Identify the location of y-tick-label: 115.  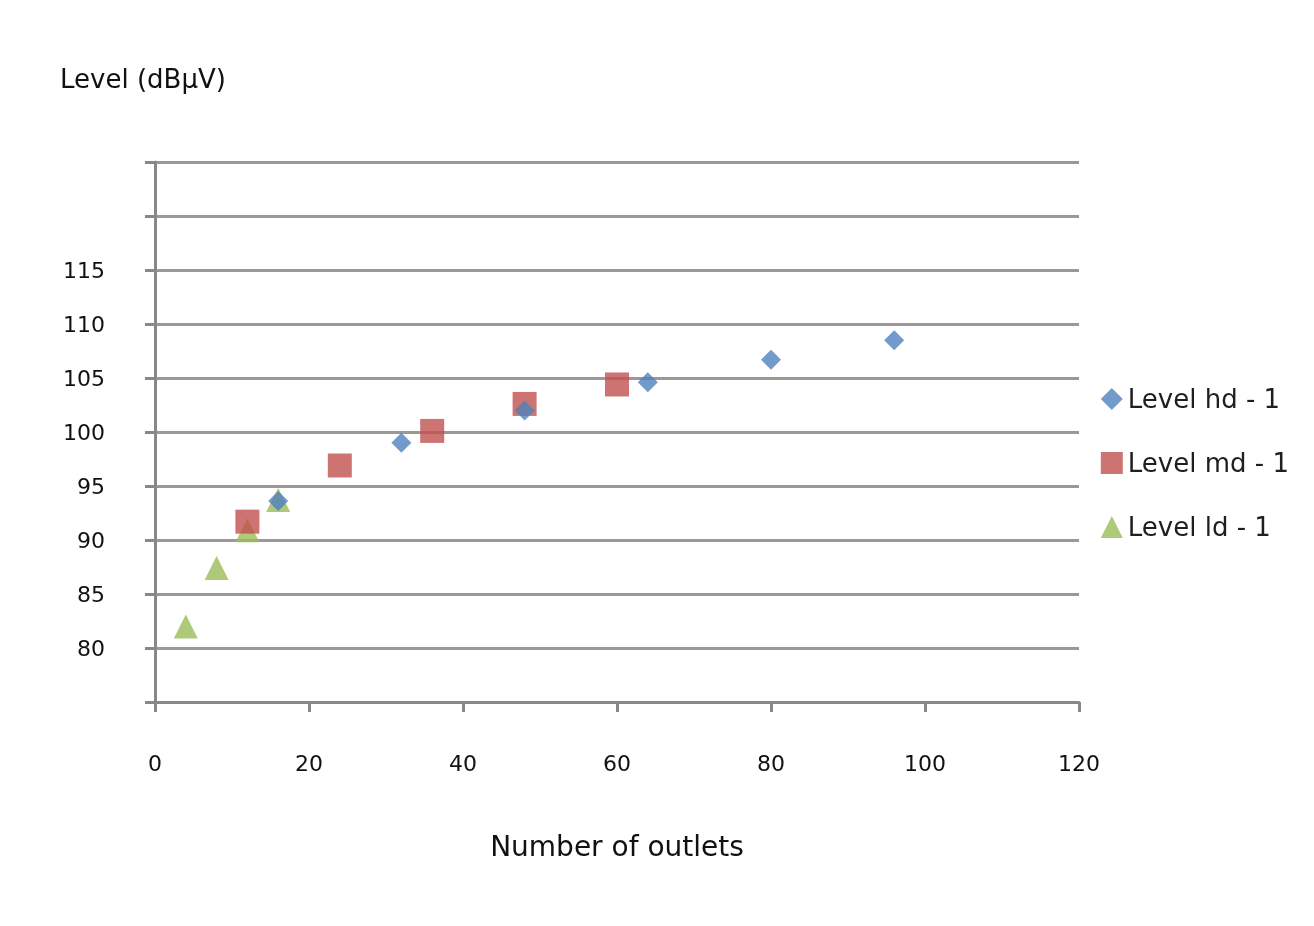
(84, 270).